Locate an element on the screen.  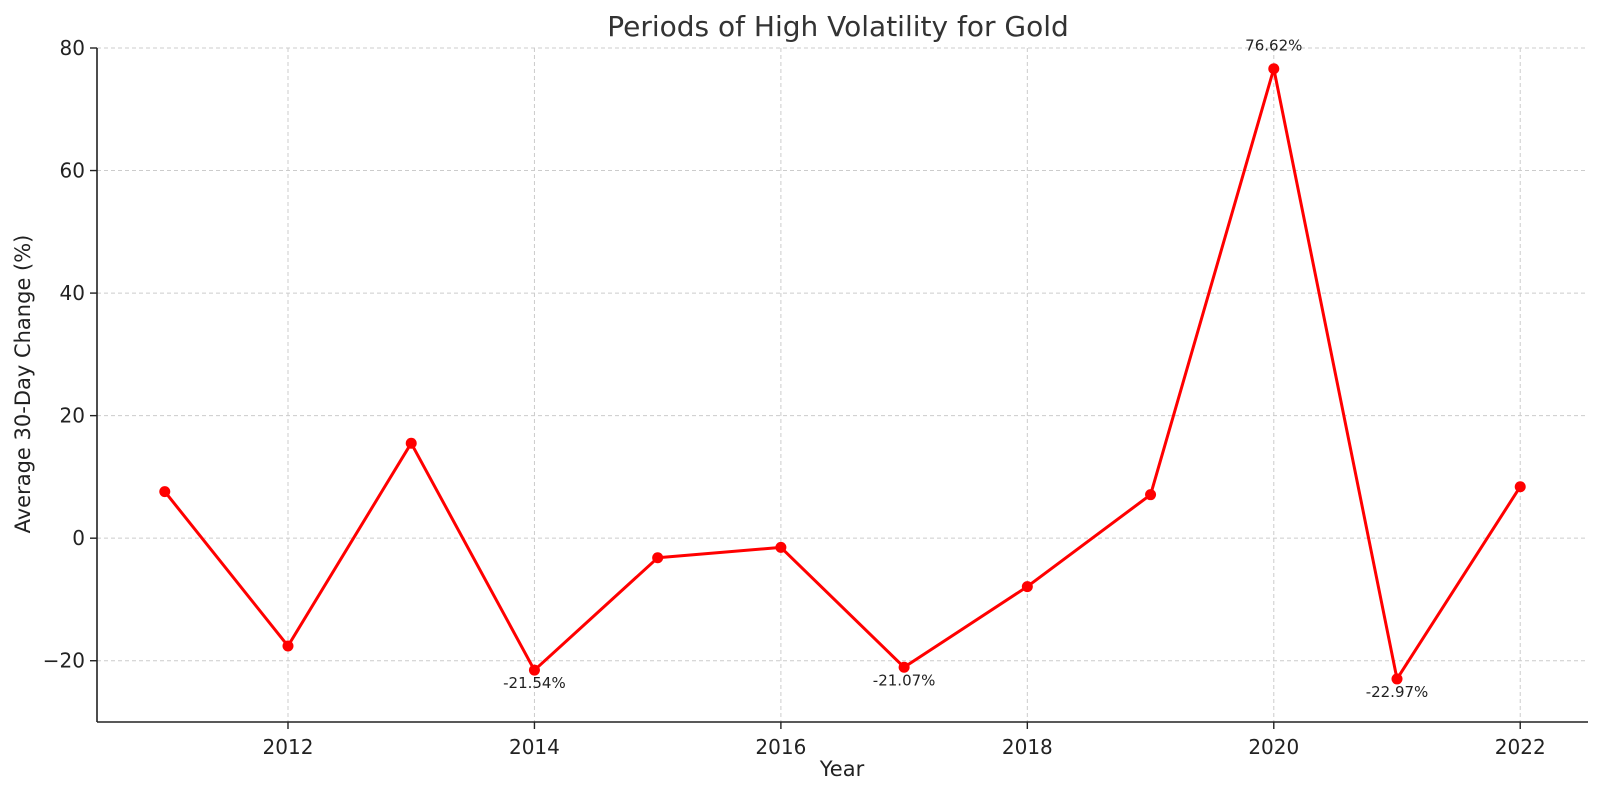
data-label: 76.62% is located at coordinates (1273, 46).